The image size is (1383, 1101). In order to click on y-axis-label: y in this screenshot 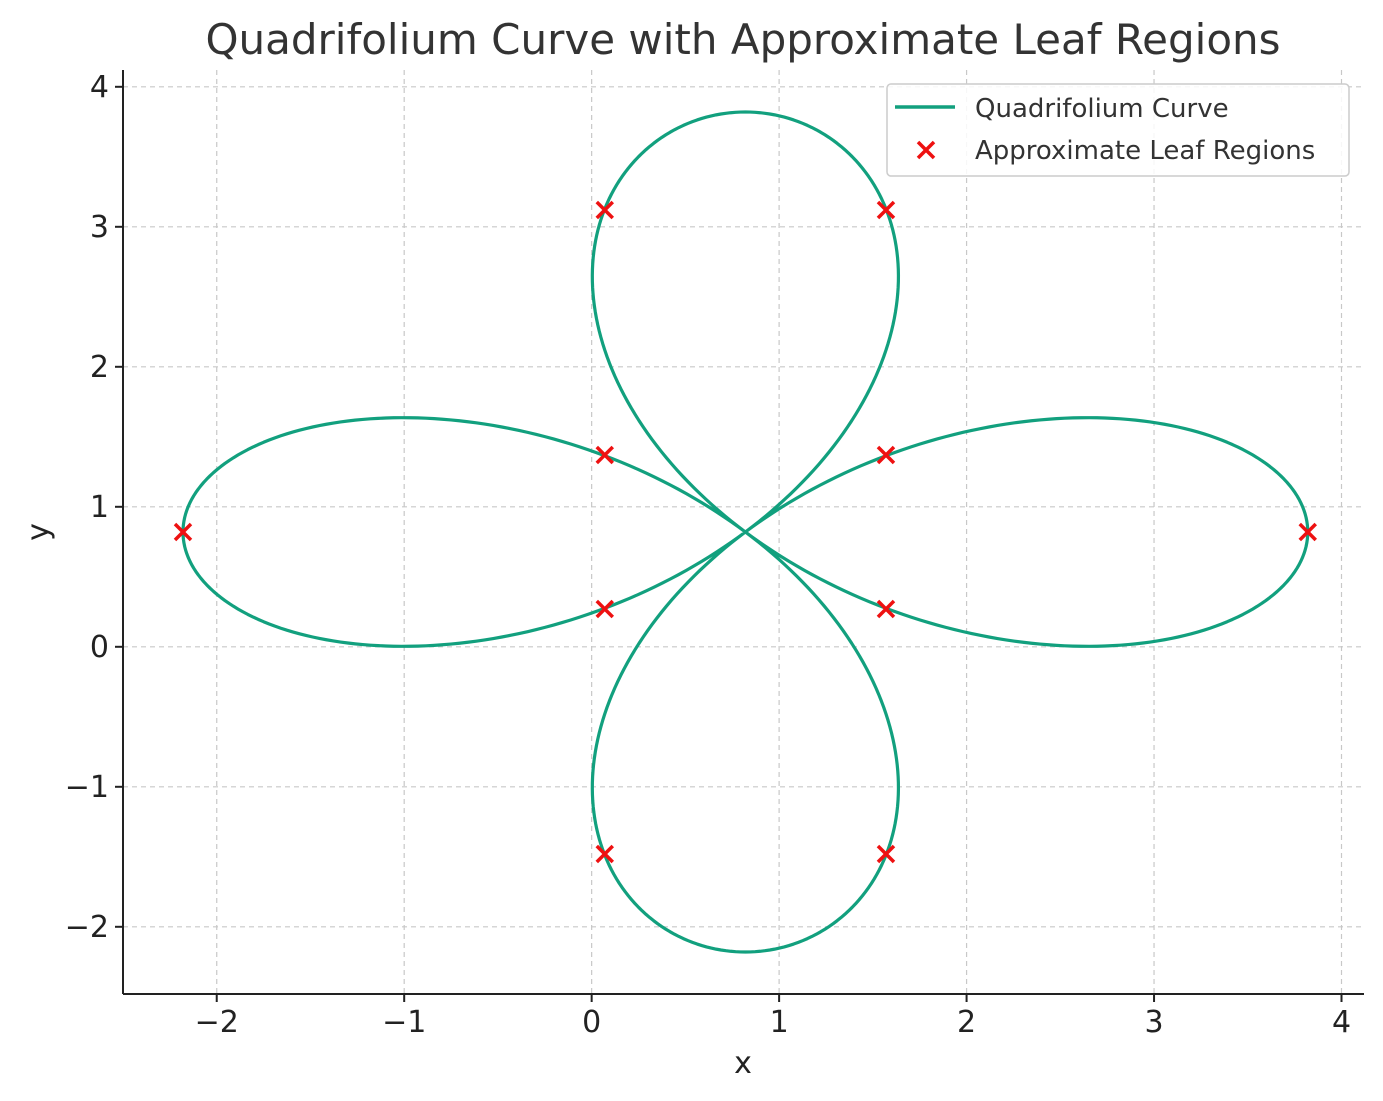, I will do `click(38, 532)`.